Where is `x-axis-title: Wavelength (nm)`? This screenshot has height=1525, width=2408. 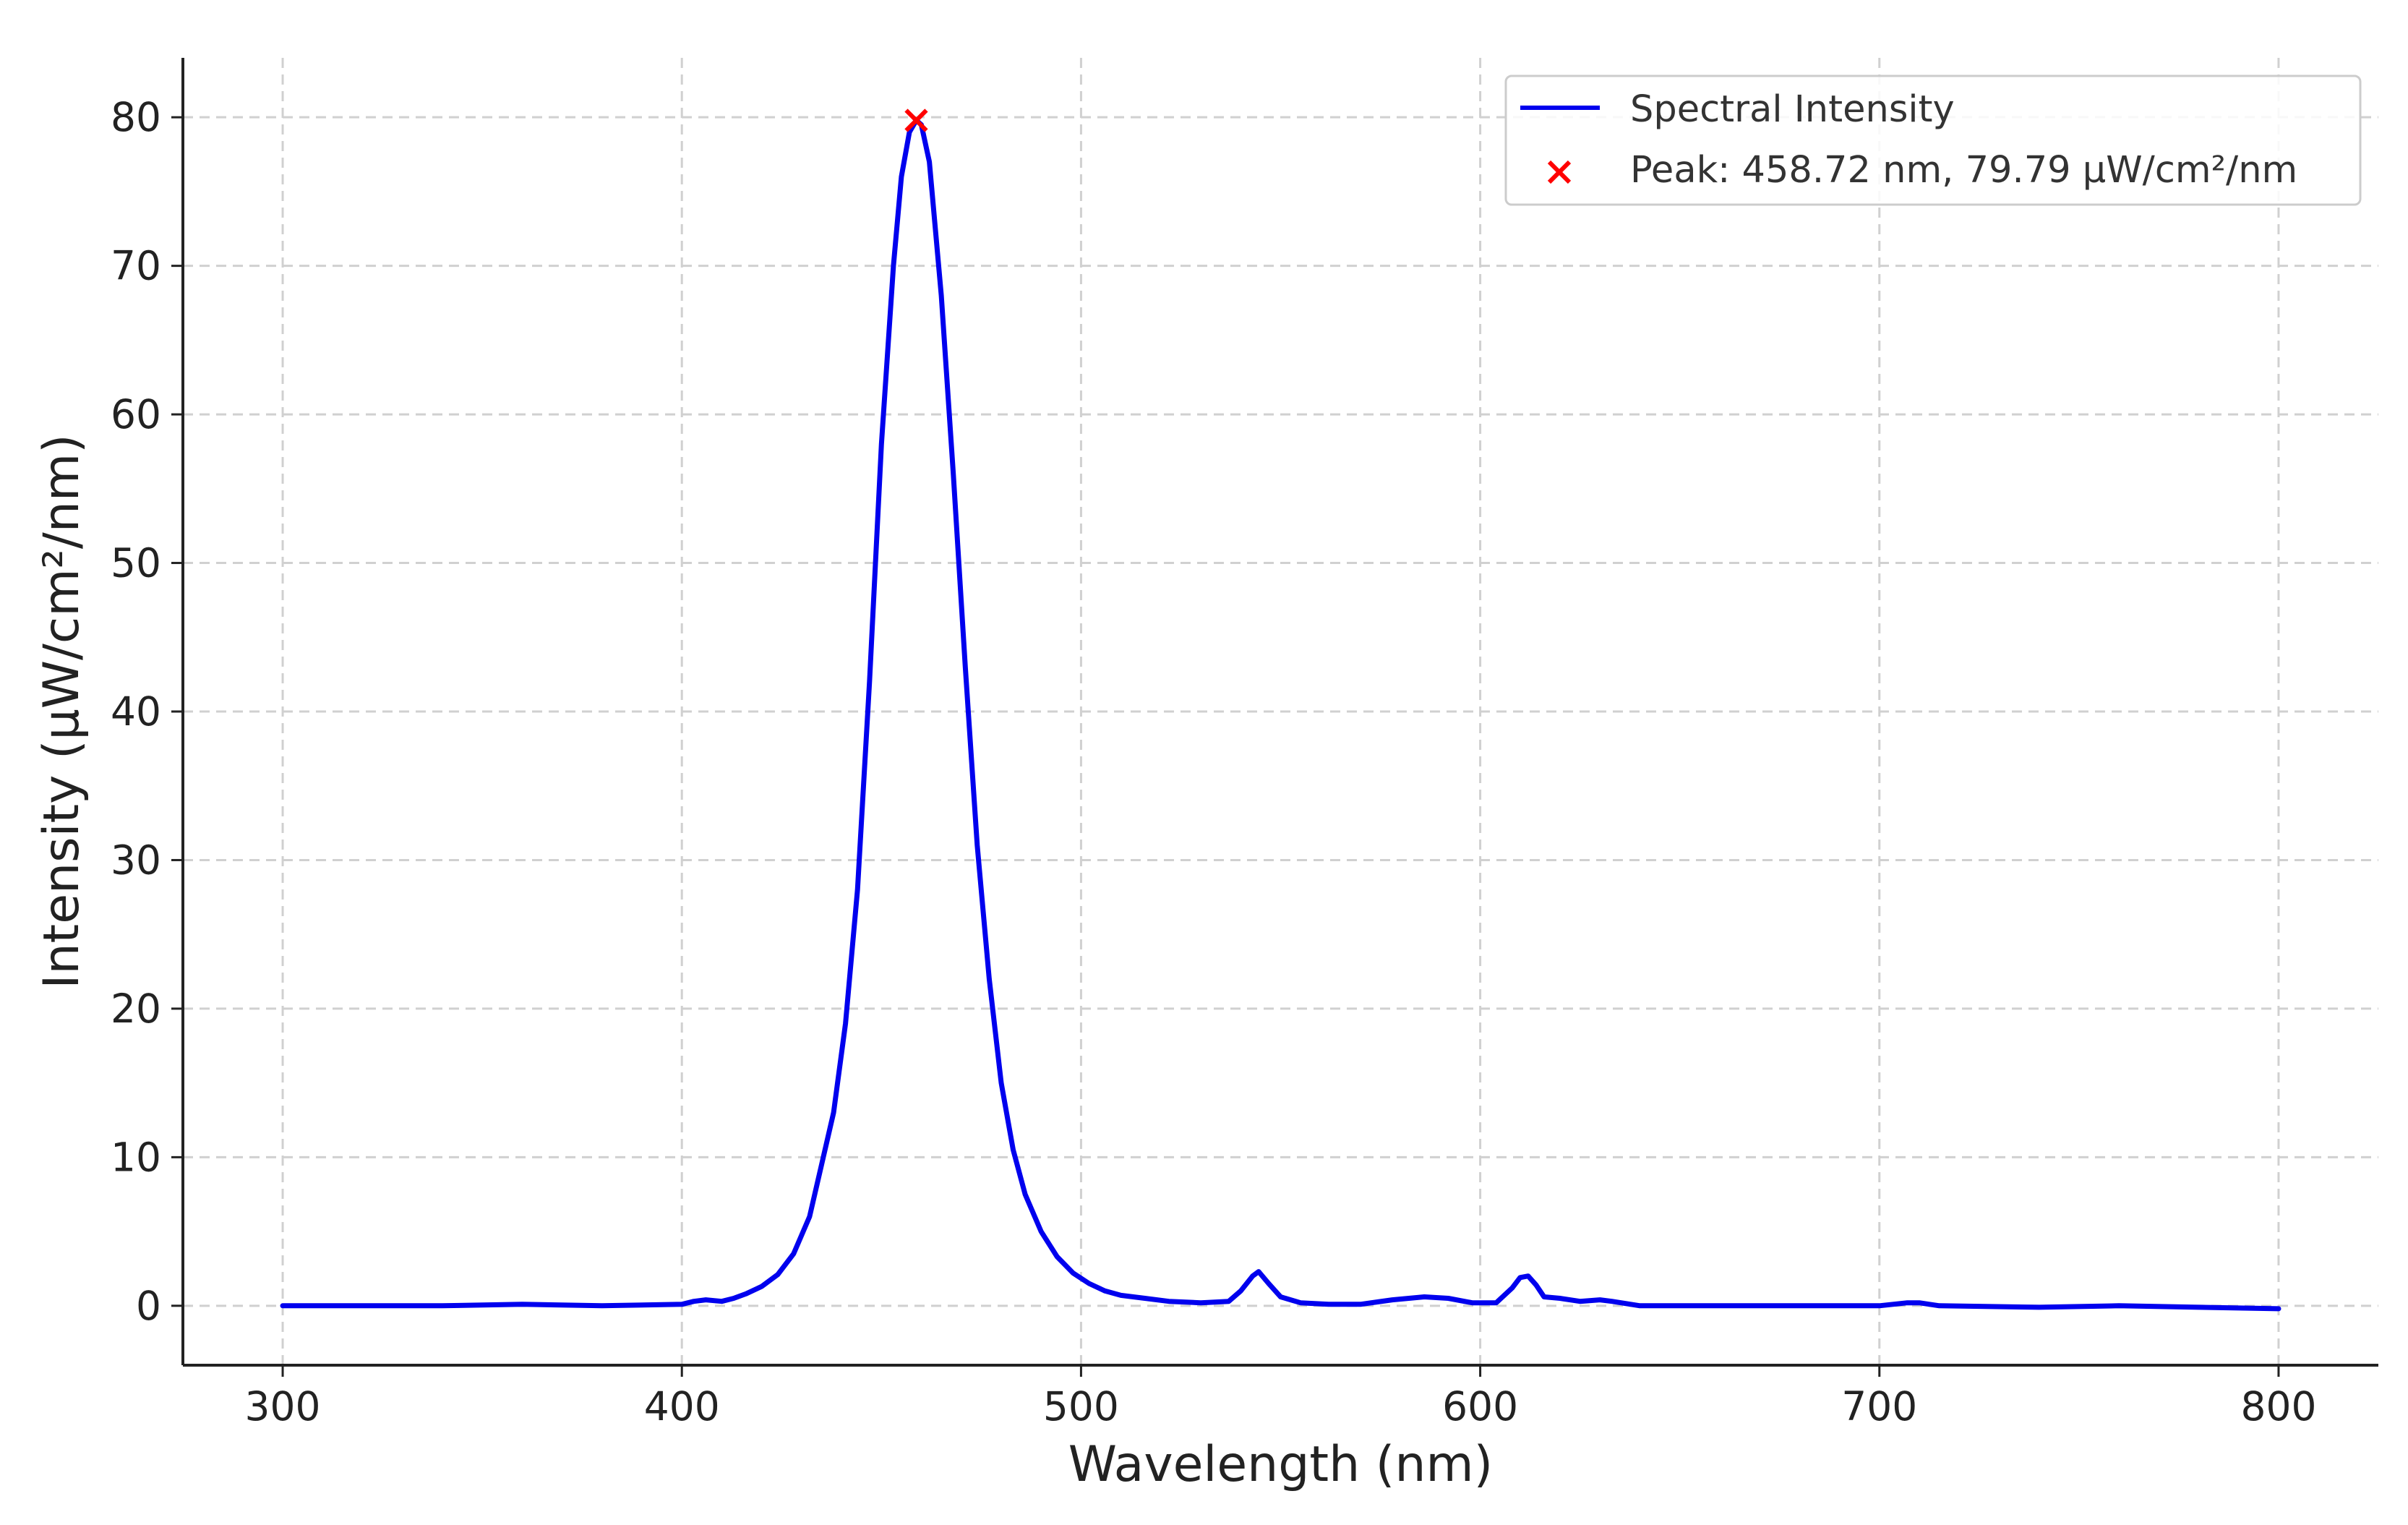
x-axis-title: Wavelength (nm) is located at coordinates (1280, 1464).